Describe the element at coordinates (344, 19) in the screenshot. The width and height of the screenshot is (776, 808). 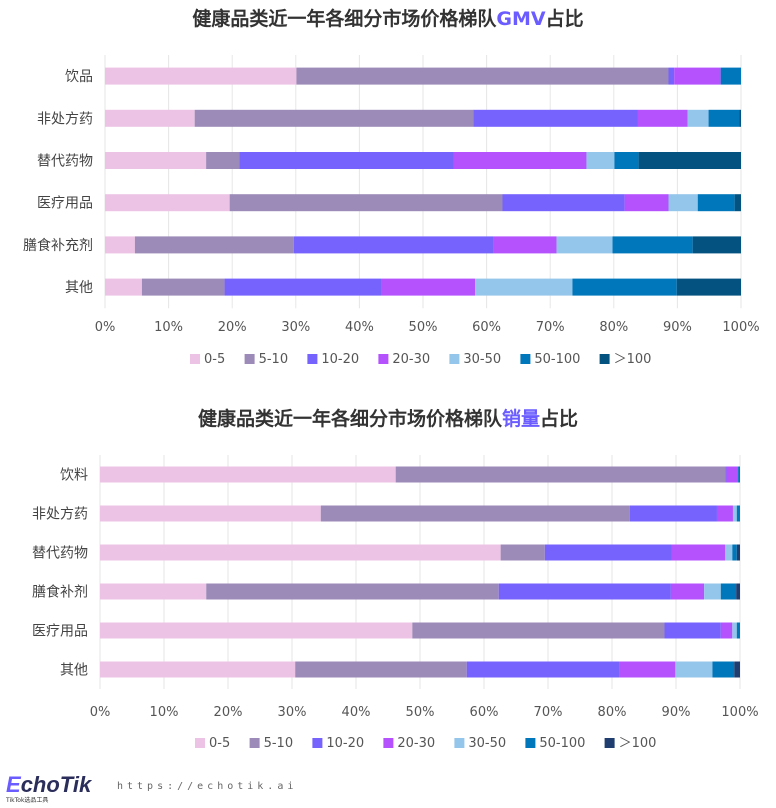
I see `chart1-title-prefix: 健康品类近一年各细分市场价格梯队` at that location.